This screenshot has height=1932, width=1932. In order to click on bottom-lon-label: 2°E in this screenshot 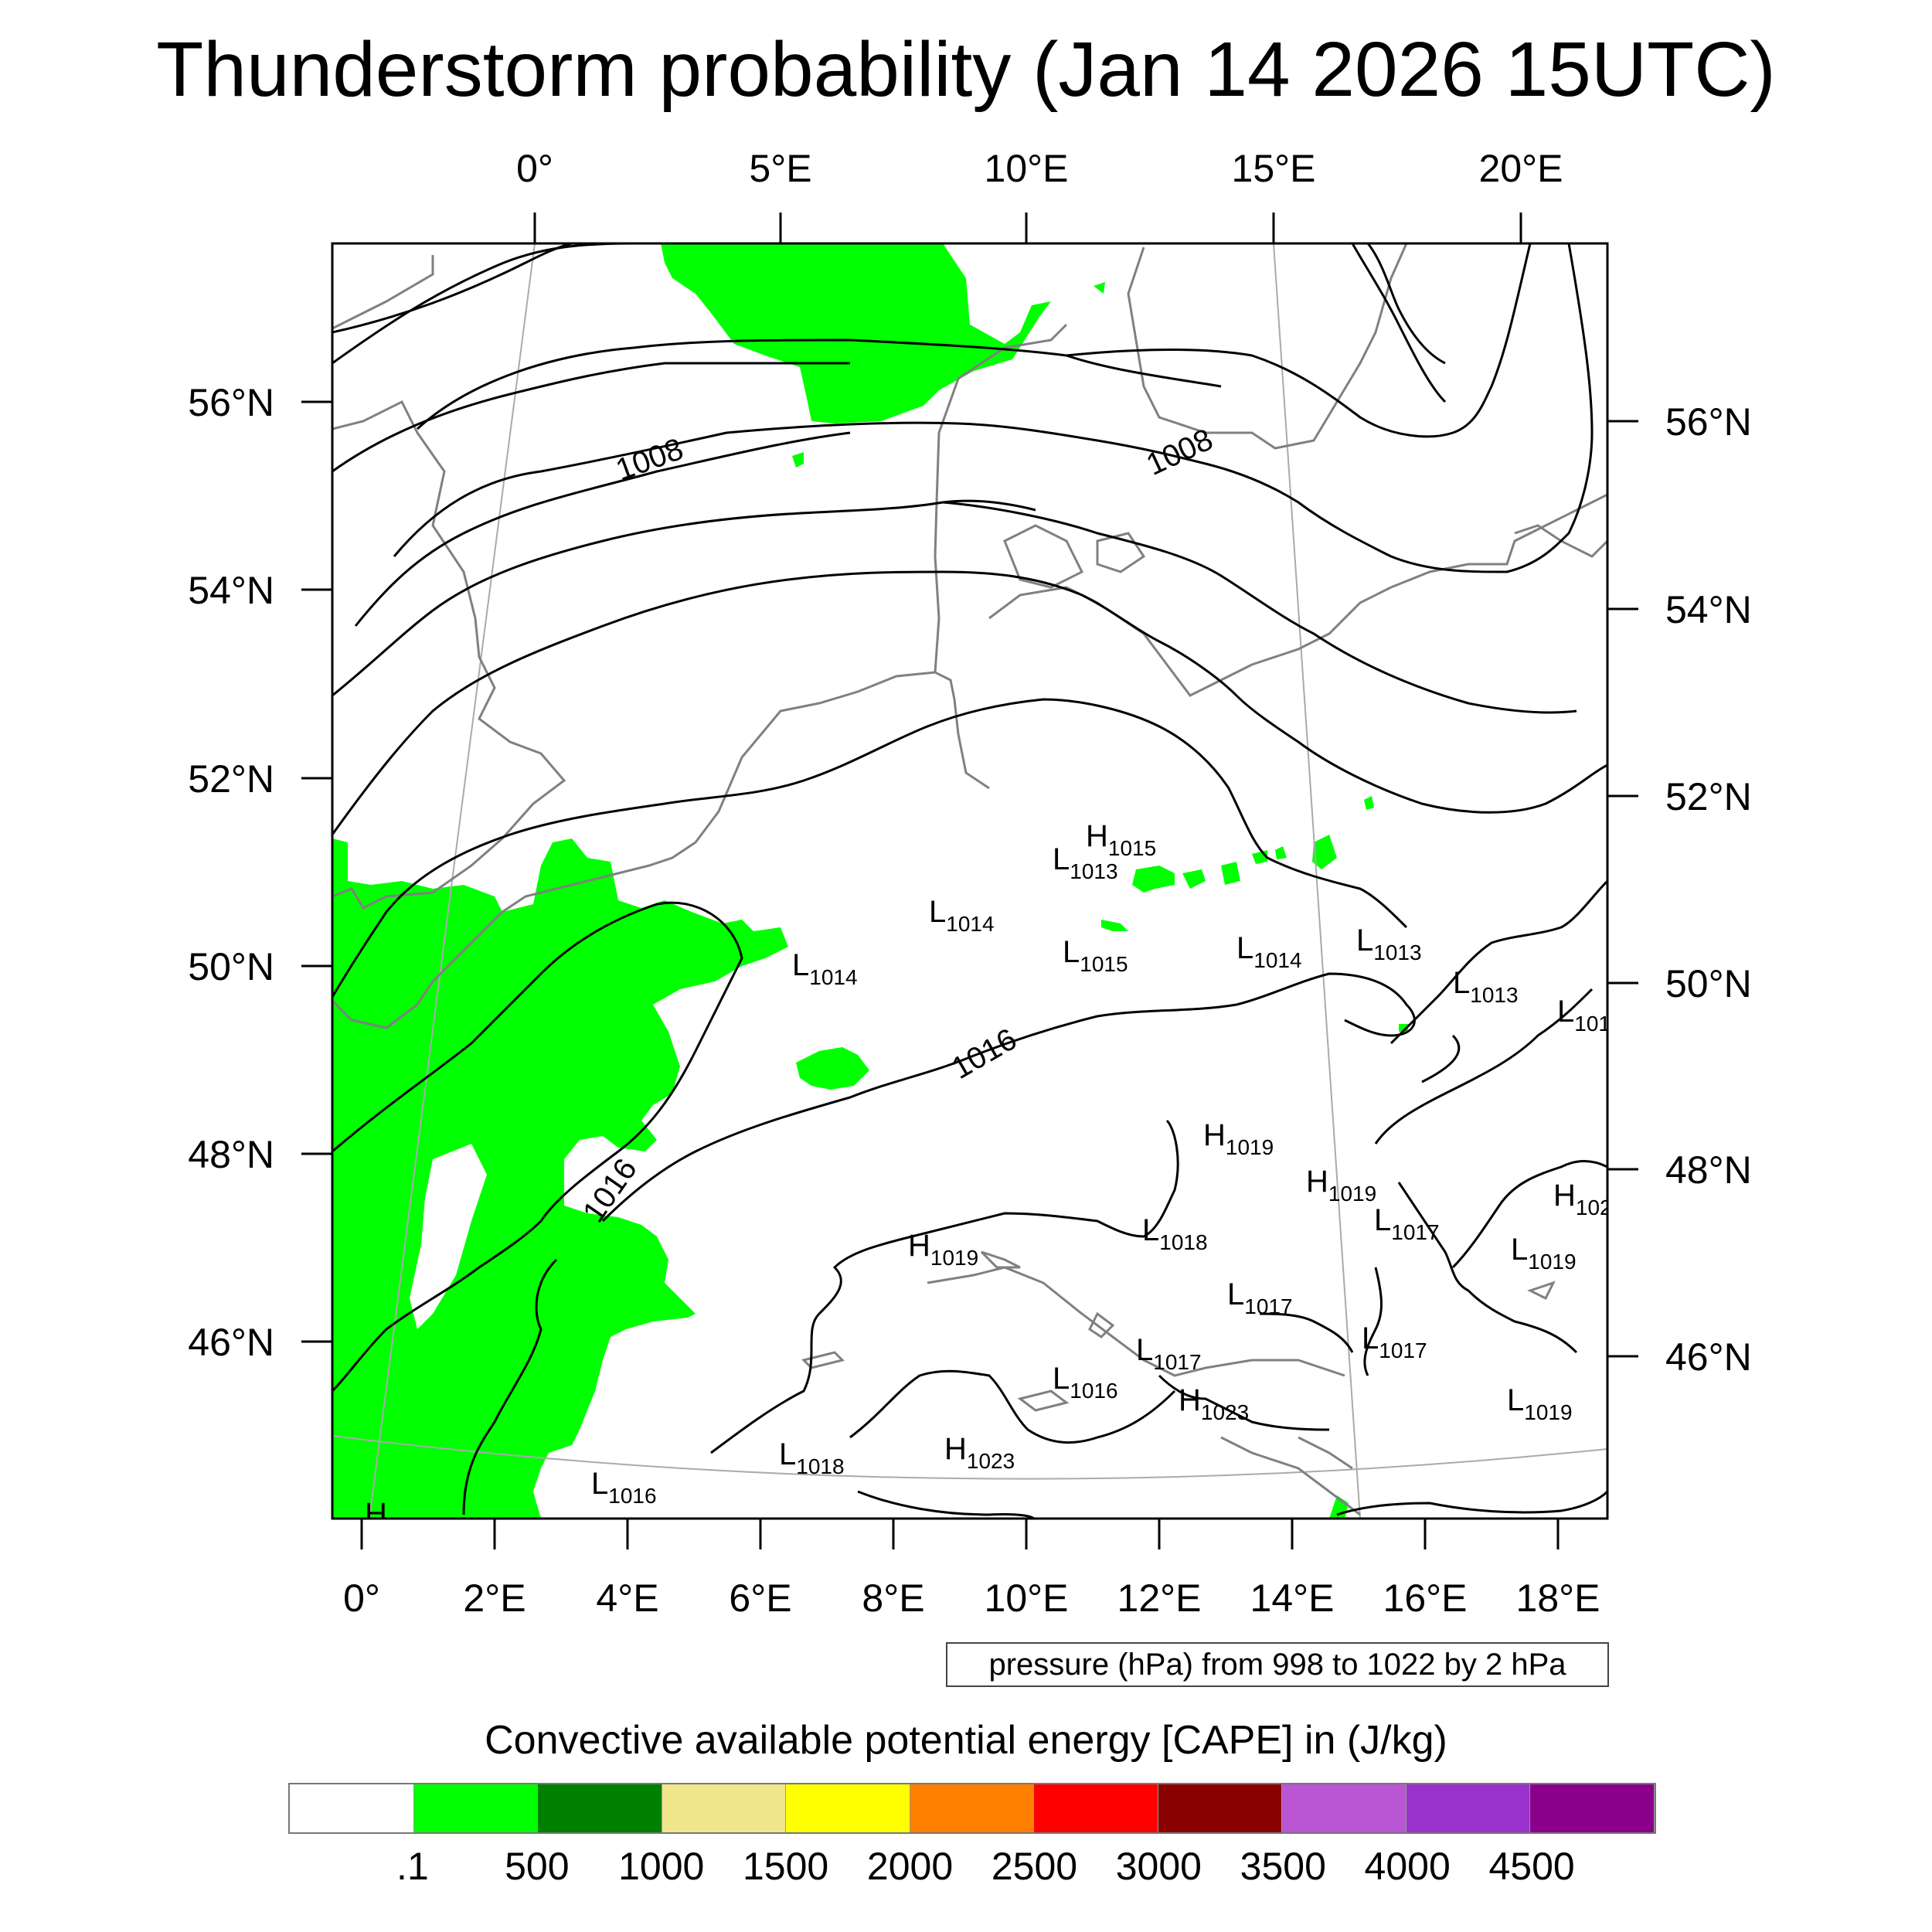, I will do `click(495, 1599)`.